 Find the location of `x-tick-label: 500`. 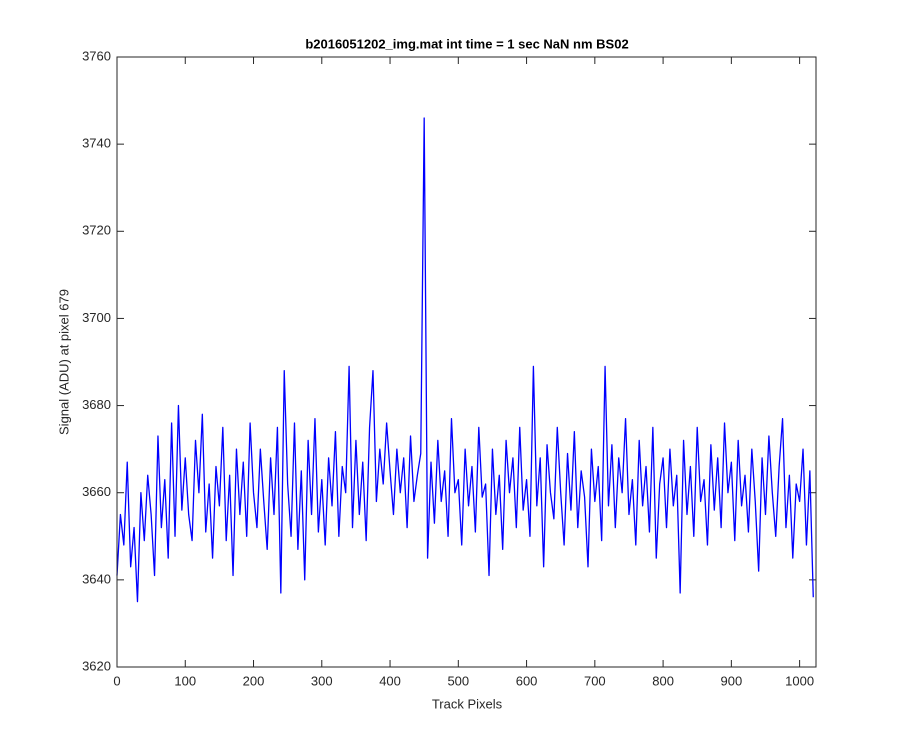

x-tick-label: 500 is located at coordinates (458, 680).